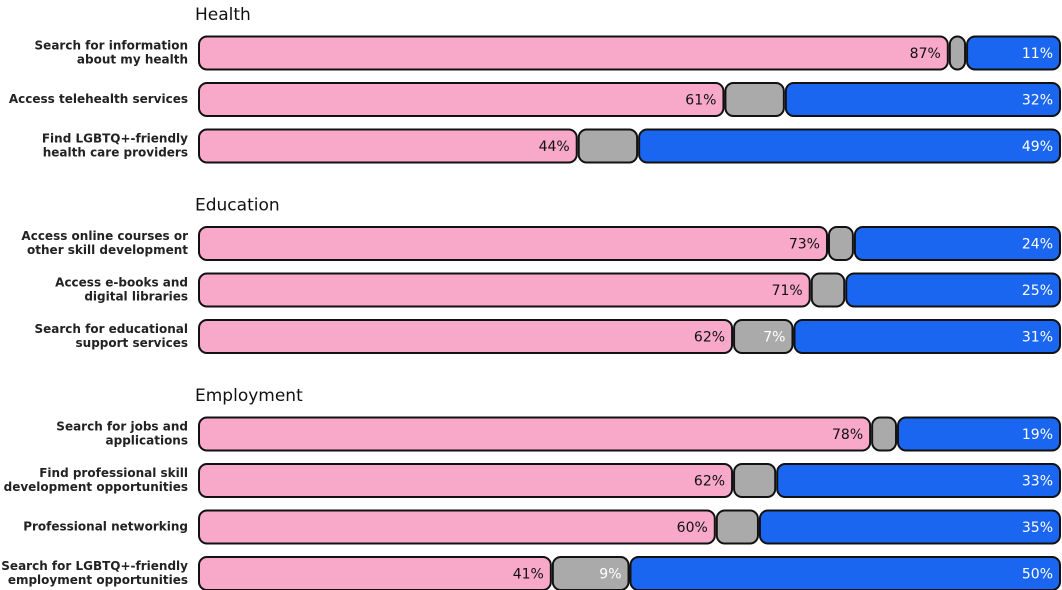 This screenshot has width=1062, height=590. I want to click on row-label: Professional networking, so click(105, 527).